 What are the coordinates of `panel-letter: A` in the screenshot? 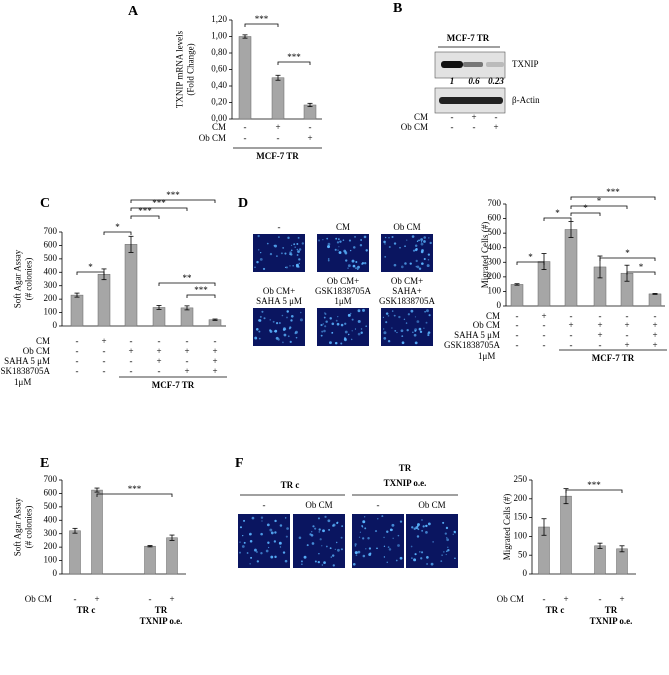 It's located at (133, 11).